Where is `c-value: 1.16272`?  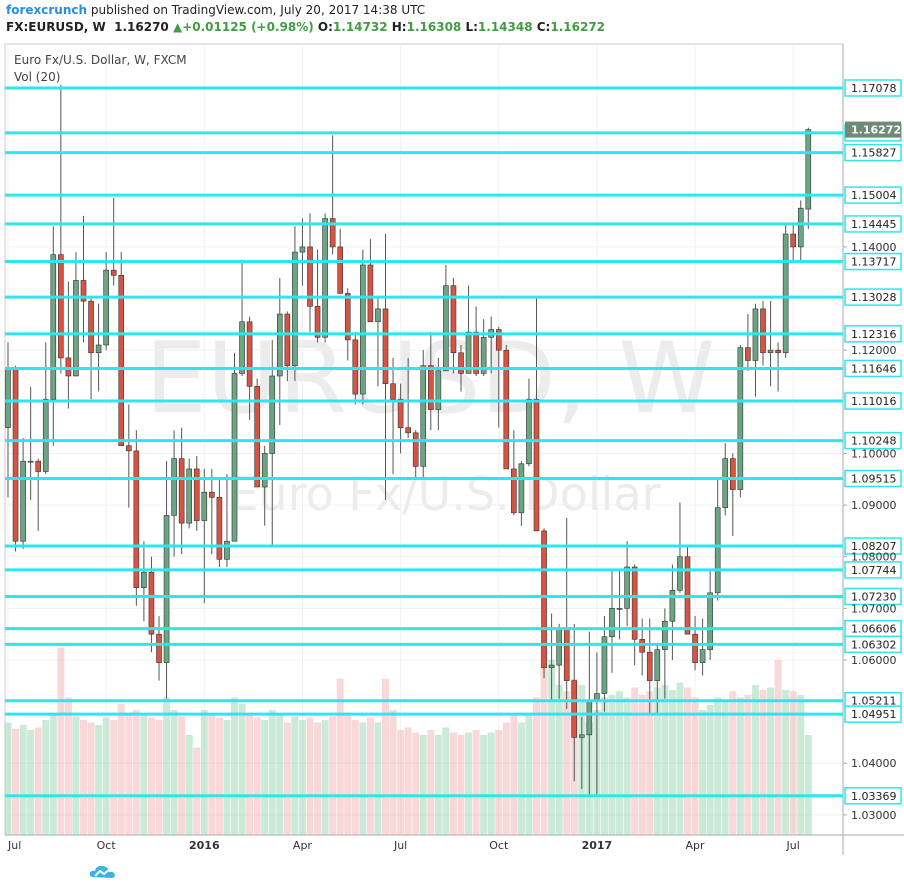
c-value: 1.16272 is located at coordinates (578, 27).